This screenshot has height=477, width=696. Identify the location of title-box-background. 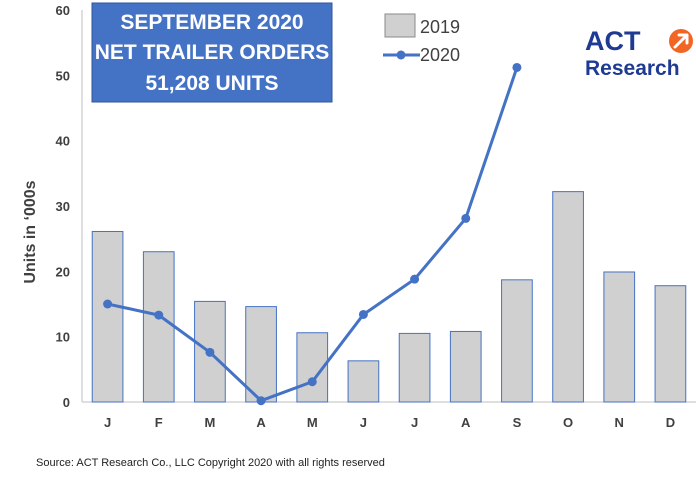
(212, 52).